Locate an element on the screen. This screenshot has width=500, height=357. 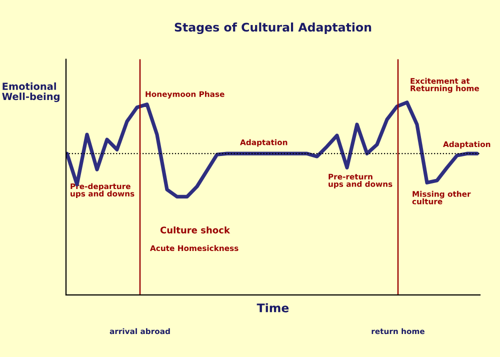
x-axis-title: Time is located at coordinates (272, 307).